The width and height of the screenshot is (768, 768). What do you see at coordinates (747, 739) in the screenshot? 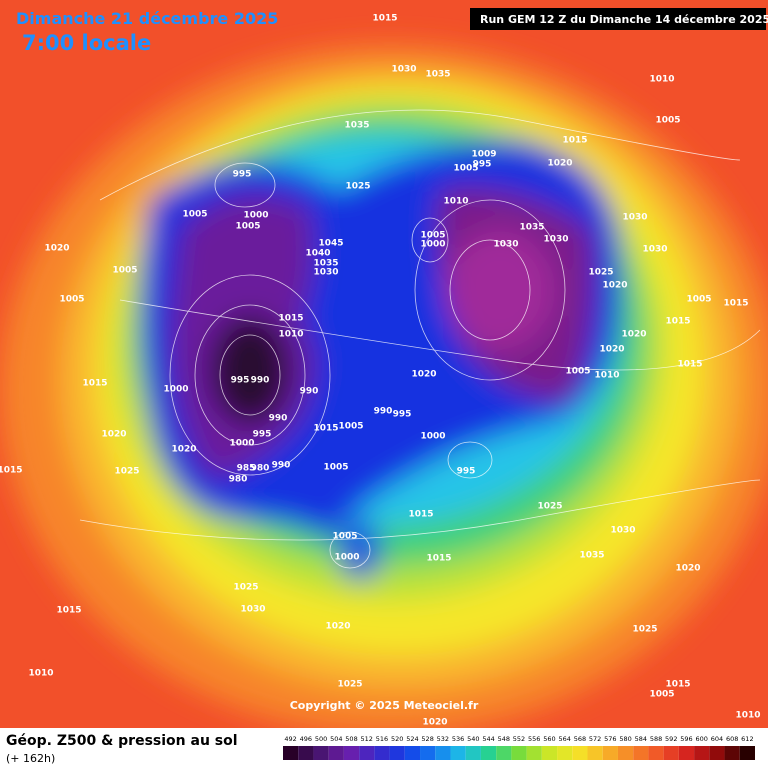
I see `legend-tick-label: 612` at bounding box center [747, 739].